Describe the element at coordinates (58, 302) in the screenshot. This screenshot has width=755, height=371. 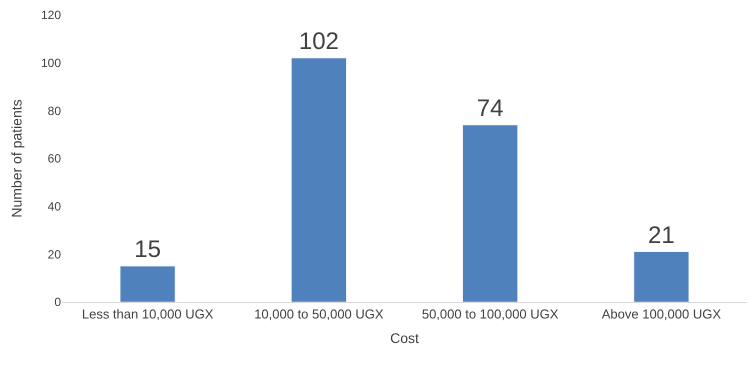
I see `y-tick-label: 0` at that location.